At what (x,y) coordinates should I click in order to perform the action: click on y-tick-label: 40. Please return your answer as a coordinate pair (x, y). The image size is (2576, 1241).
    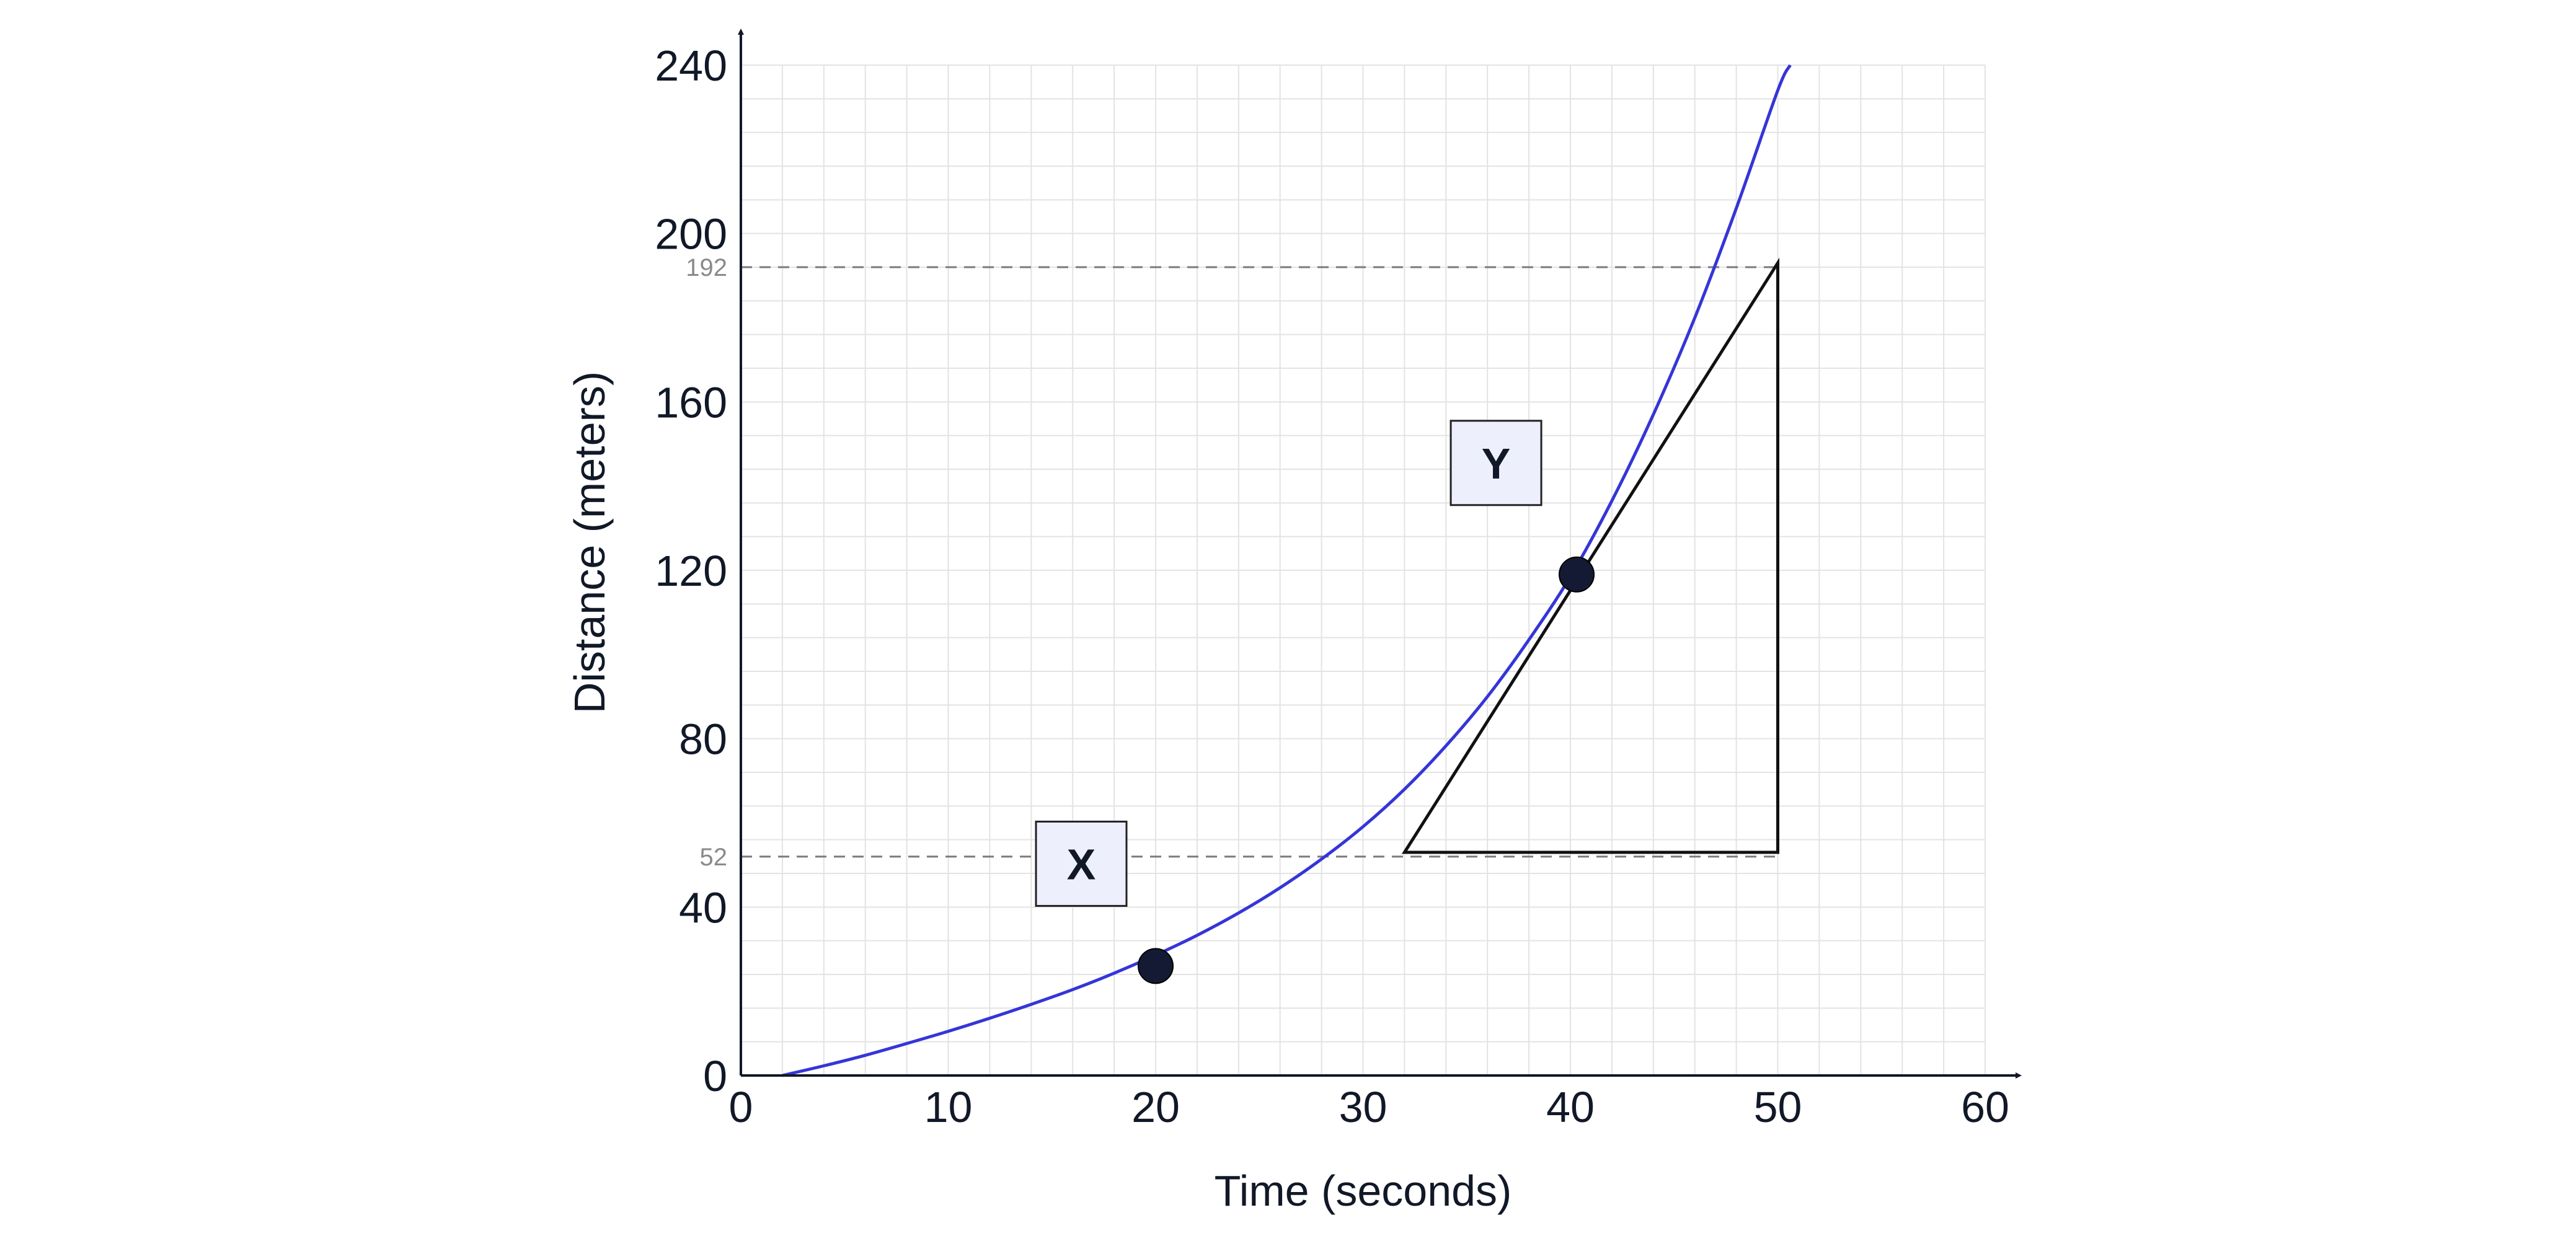
    Looking at the image, I should click on (703, 908).